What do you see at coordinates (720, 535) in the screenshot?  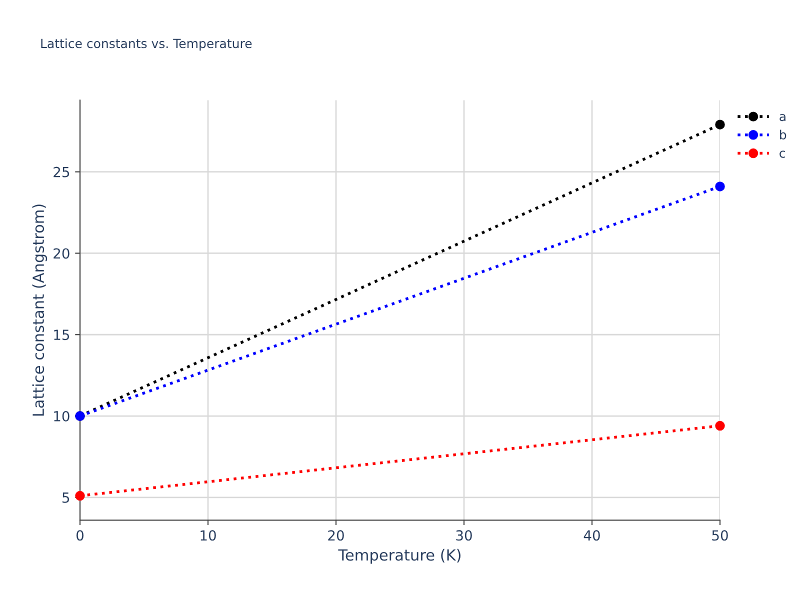 I see `x-tick-label: 50` at bounding box center [720, 535].